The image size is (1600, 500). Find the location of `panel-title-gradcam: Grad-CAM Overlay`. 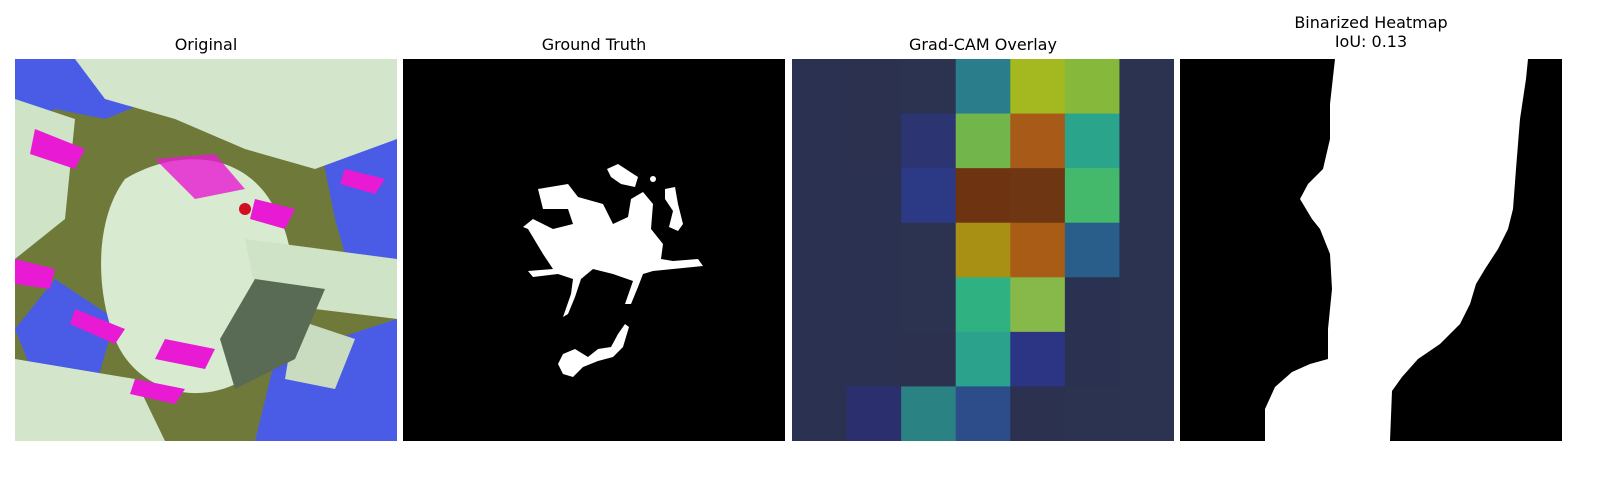

panel-title-gradcam: Grad-CAM Overlay is located at coordinates (983, 44).